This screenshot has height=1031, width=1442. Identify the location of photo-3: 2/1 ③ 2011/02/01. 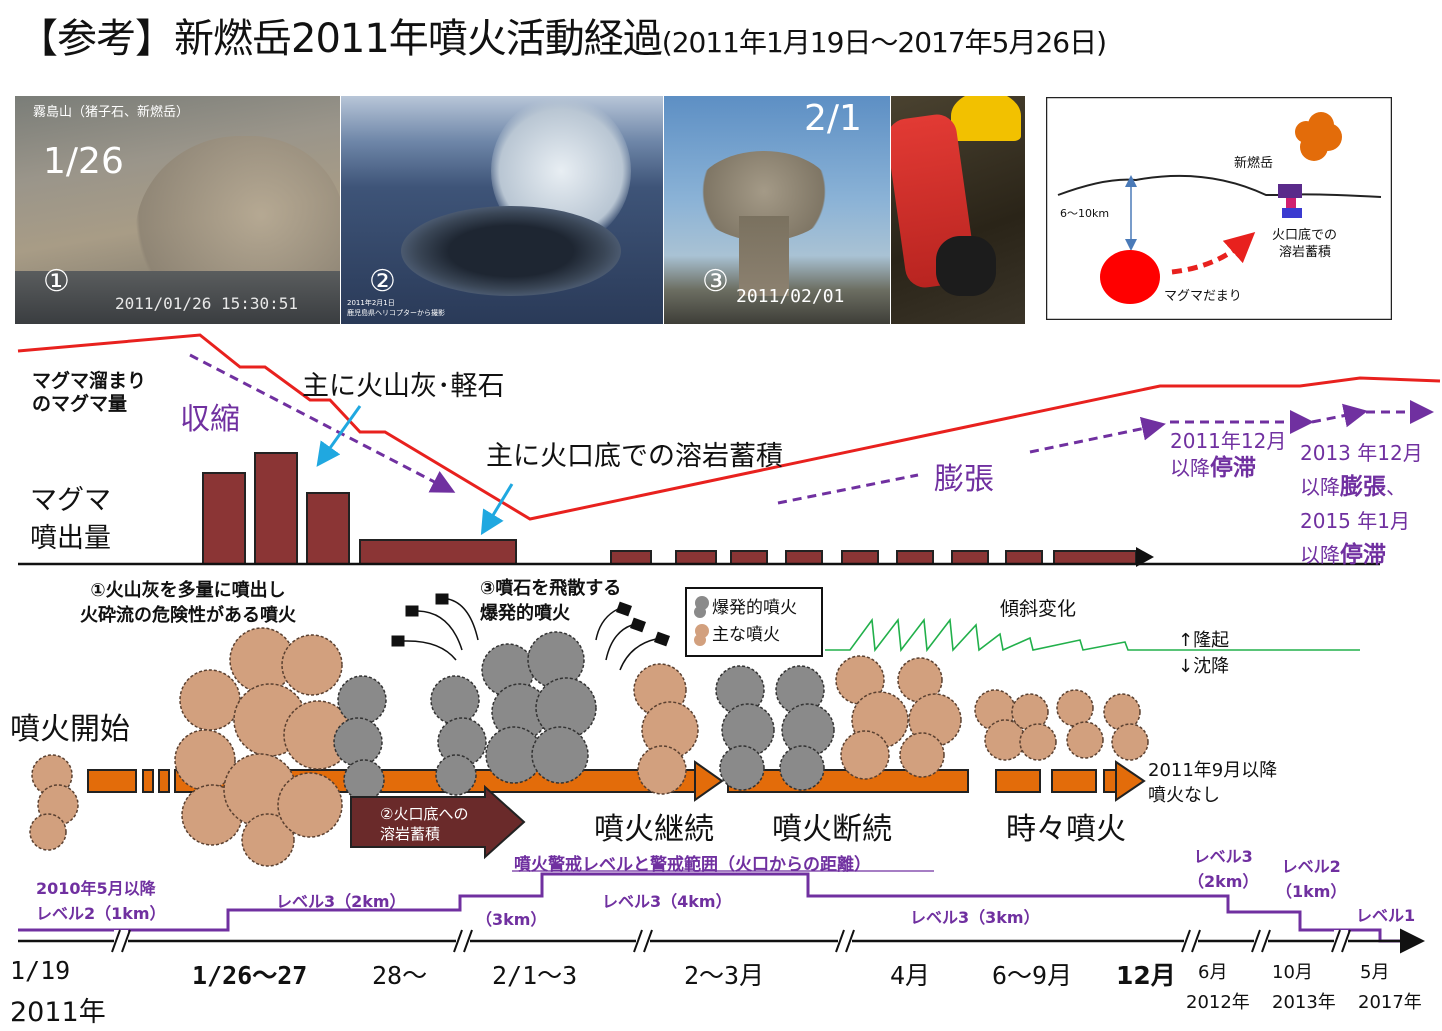
(777, 210).